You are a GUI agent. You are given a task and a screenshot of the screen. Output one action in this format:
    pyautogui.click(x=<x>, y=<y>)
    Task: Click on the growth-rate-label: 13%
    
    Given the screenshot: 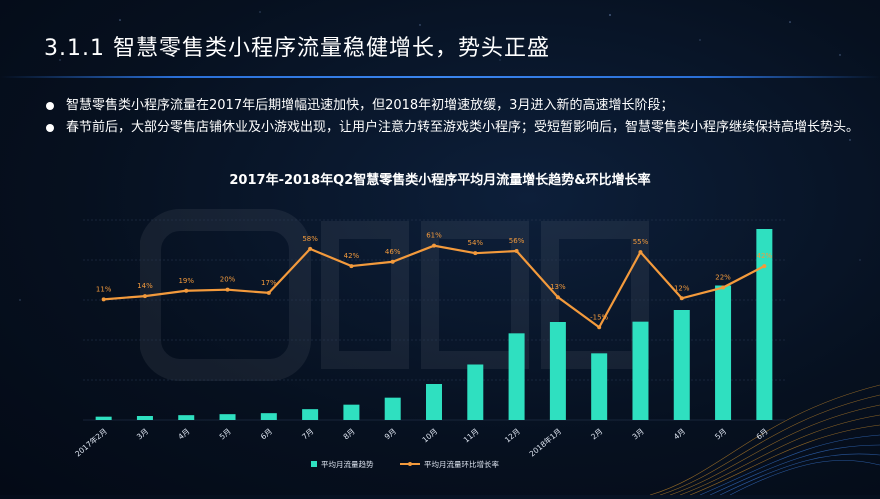 What is the action you would take?
    pyautogui.click(x=558, y=287)
    